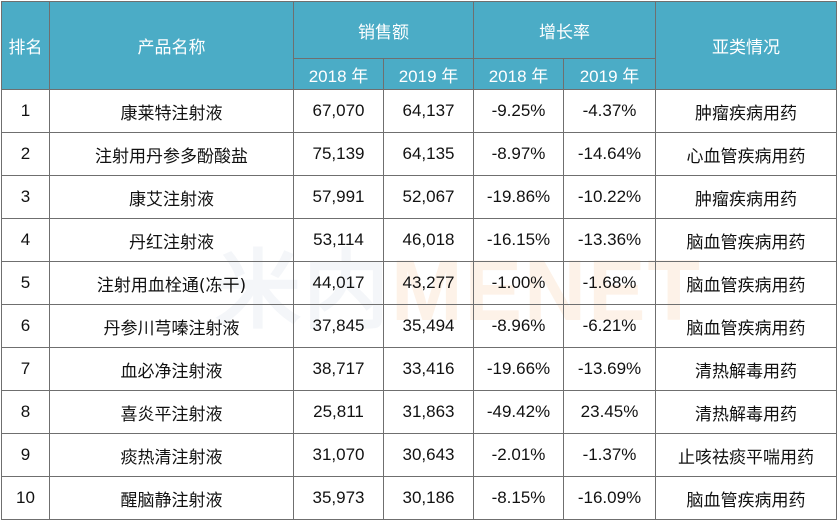 The width and height of the screenshot is (837, 521). I want to click on cell-product: 注射用丹参多酚酸盐, so click(171, 154).